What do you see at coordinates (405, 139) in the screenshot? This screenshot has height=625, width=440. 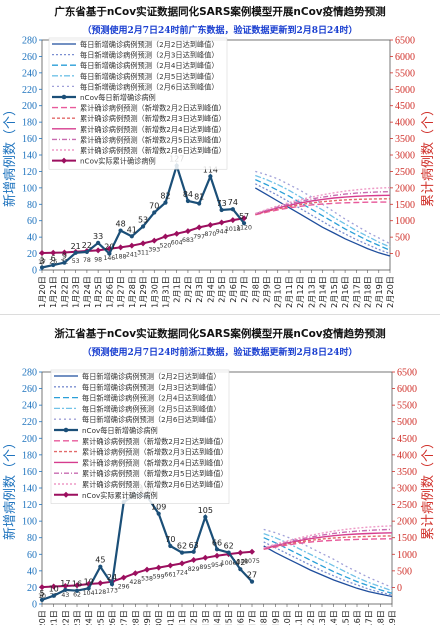 I see `right-tick-label: 3500` at bounding box center [405, 139].